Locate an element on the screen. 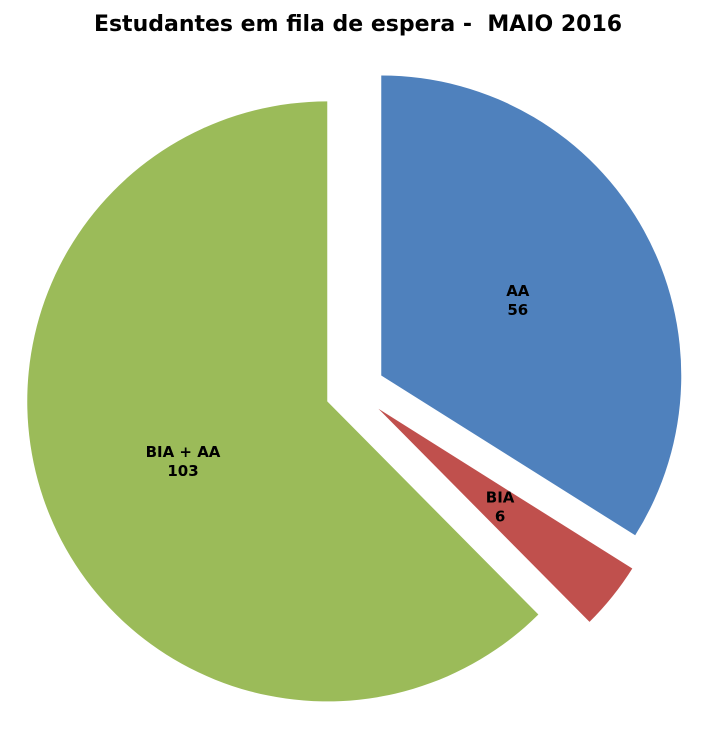  pie-slice-bia is located at coordinates (505, 515).